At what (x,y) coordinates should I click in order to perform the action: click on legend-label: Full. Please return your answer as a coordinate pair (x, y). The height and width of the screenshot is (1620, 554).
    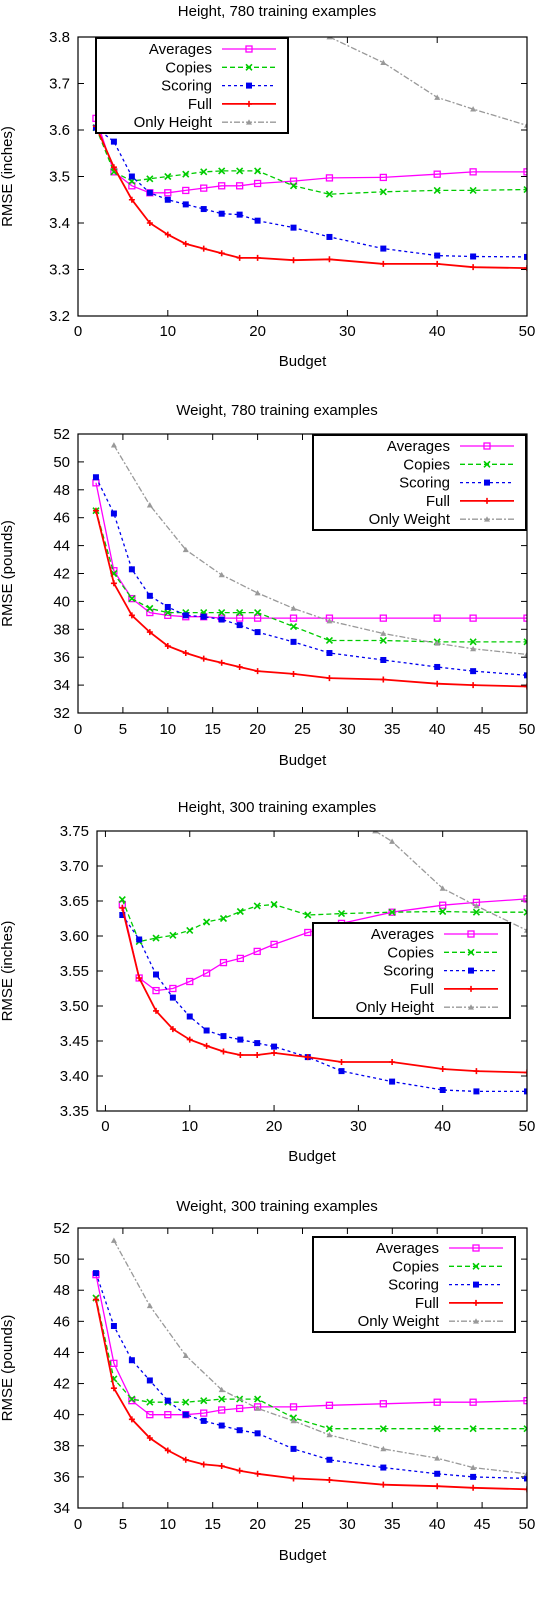
    Looking at the image, I should click on (422, 989).